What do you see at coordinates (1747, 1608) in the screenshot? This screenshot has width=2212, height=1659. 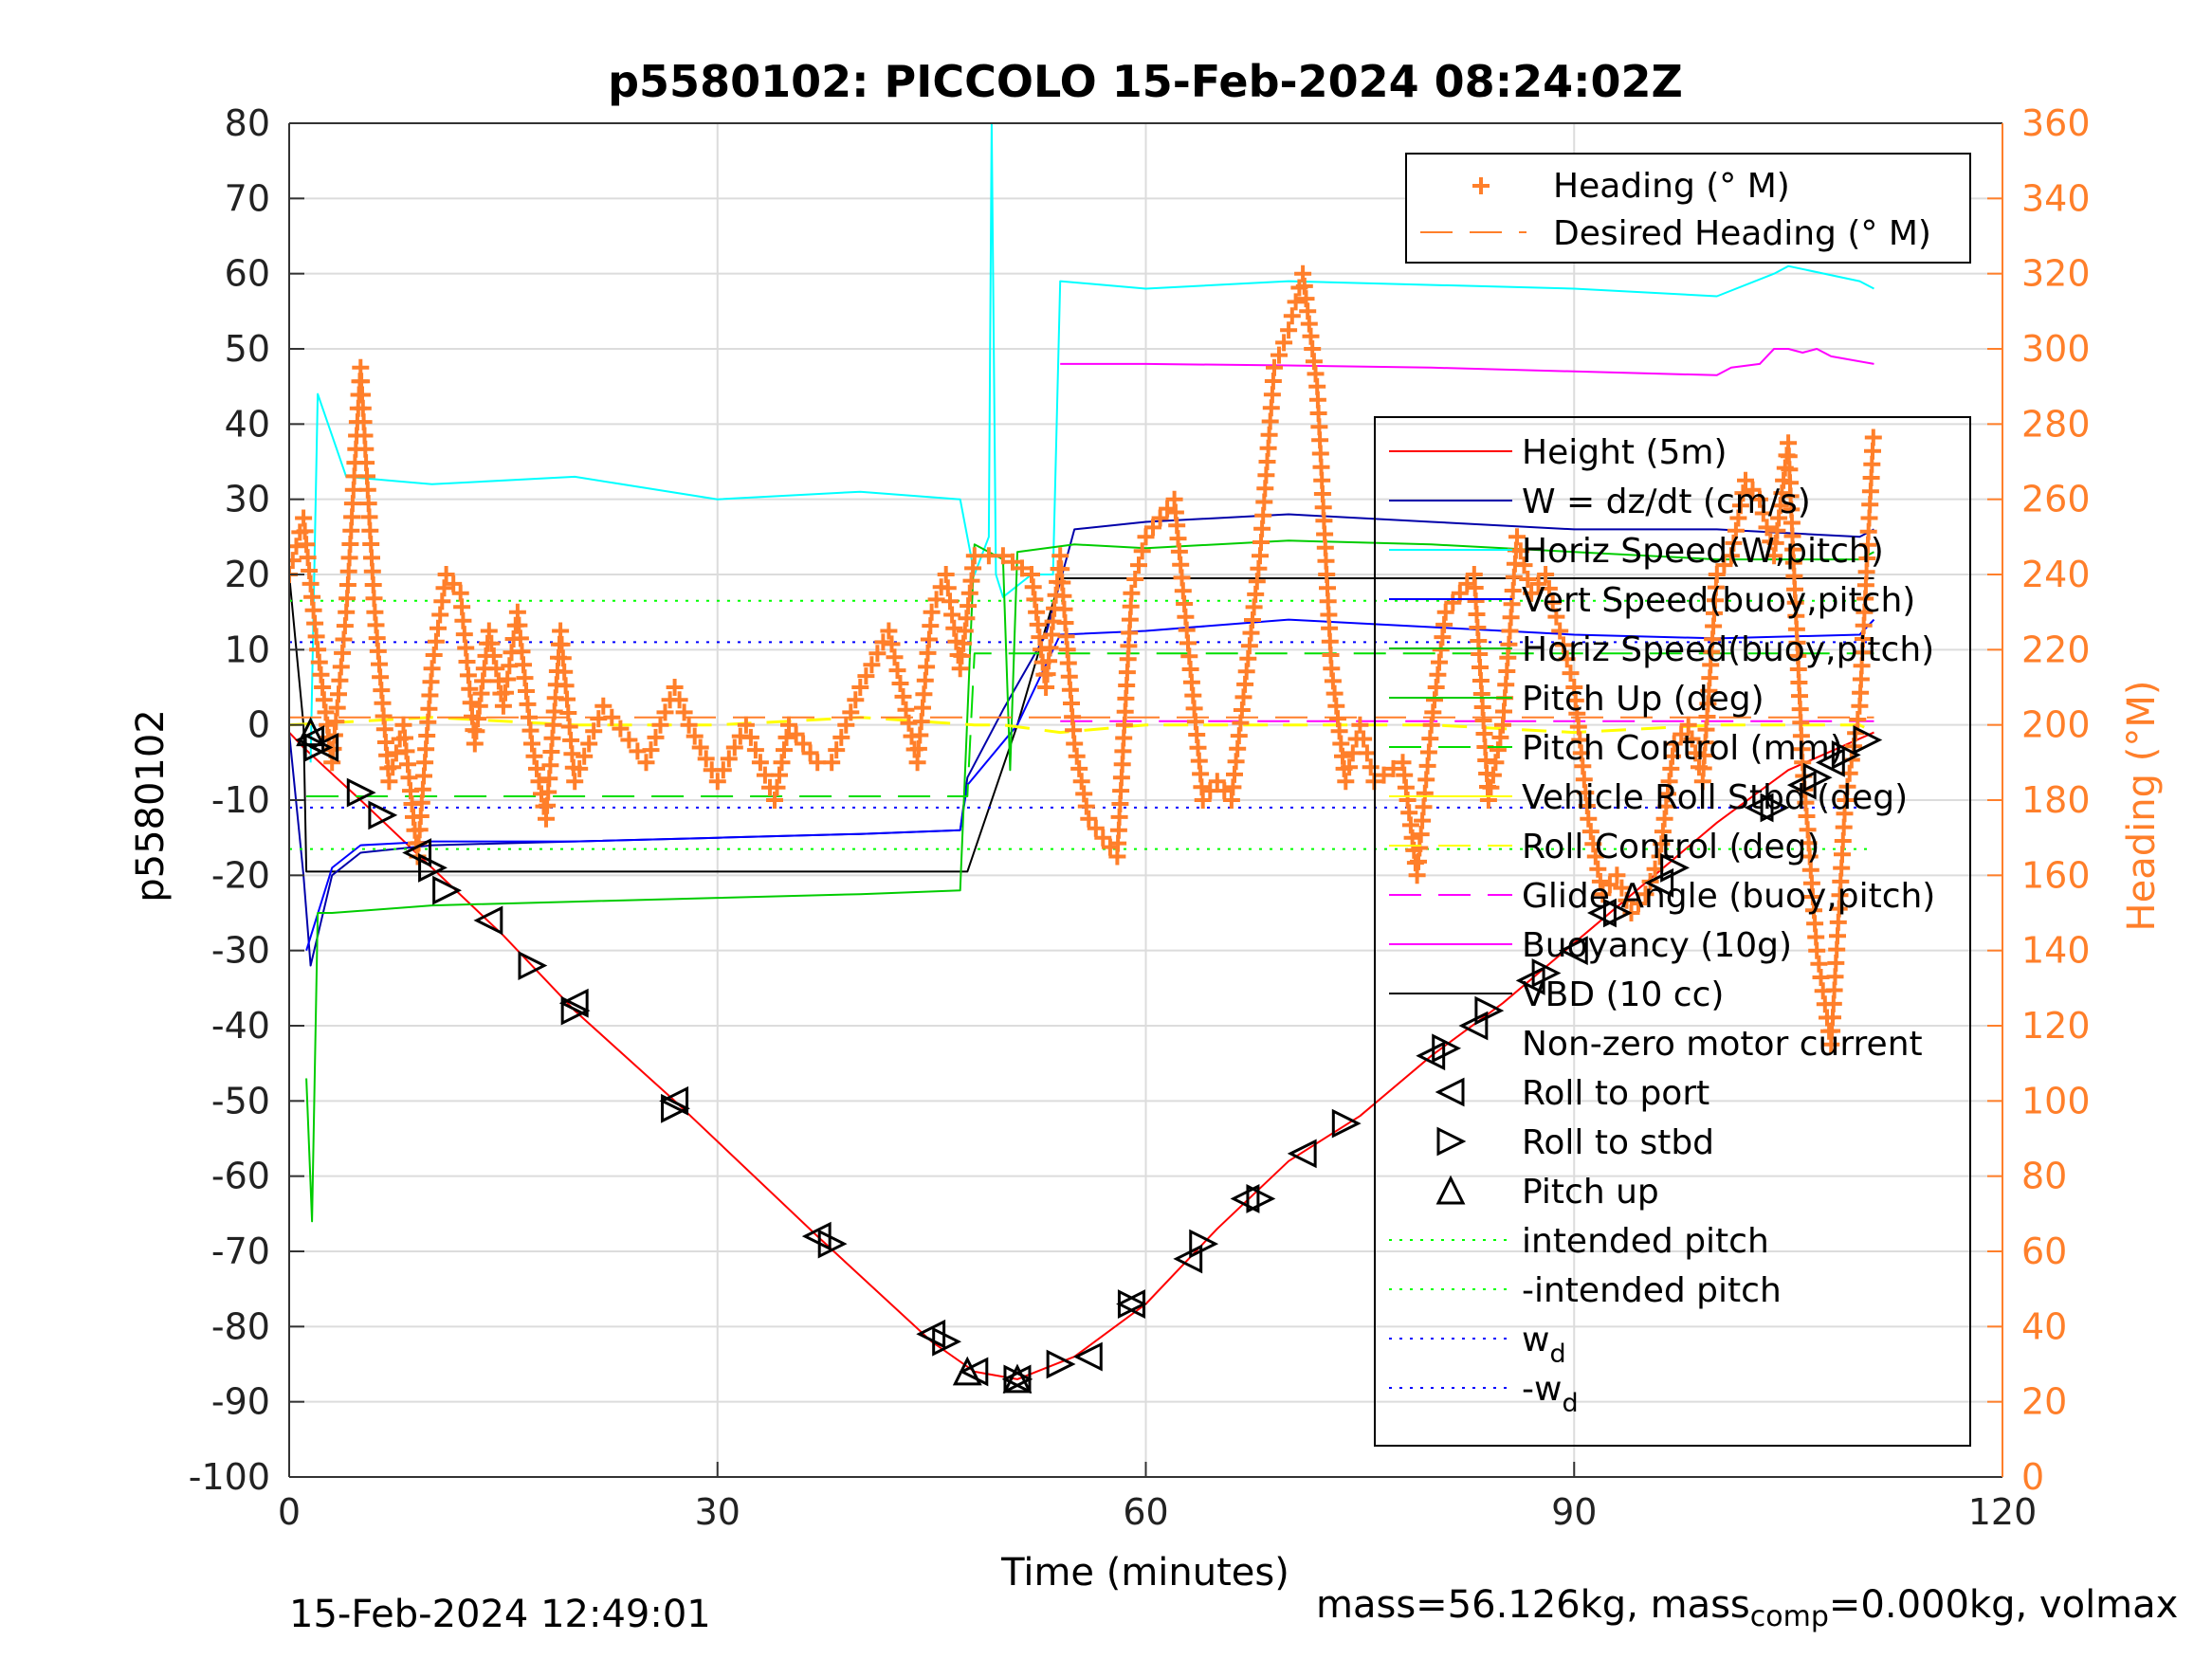 I see `mass-info: mass=56.126kg, masscomp=0.000kg, volmax` at bounding box center [1747, 1608].